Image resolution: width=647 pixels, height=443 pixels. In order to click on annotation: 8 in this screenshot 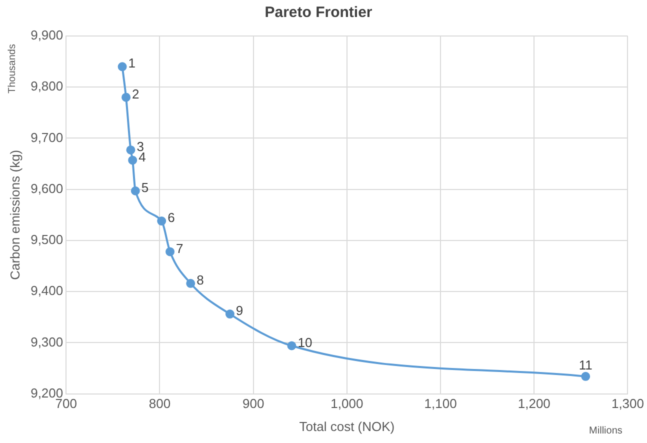, I will do `click(200, 280)`.